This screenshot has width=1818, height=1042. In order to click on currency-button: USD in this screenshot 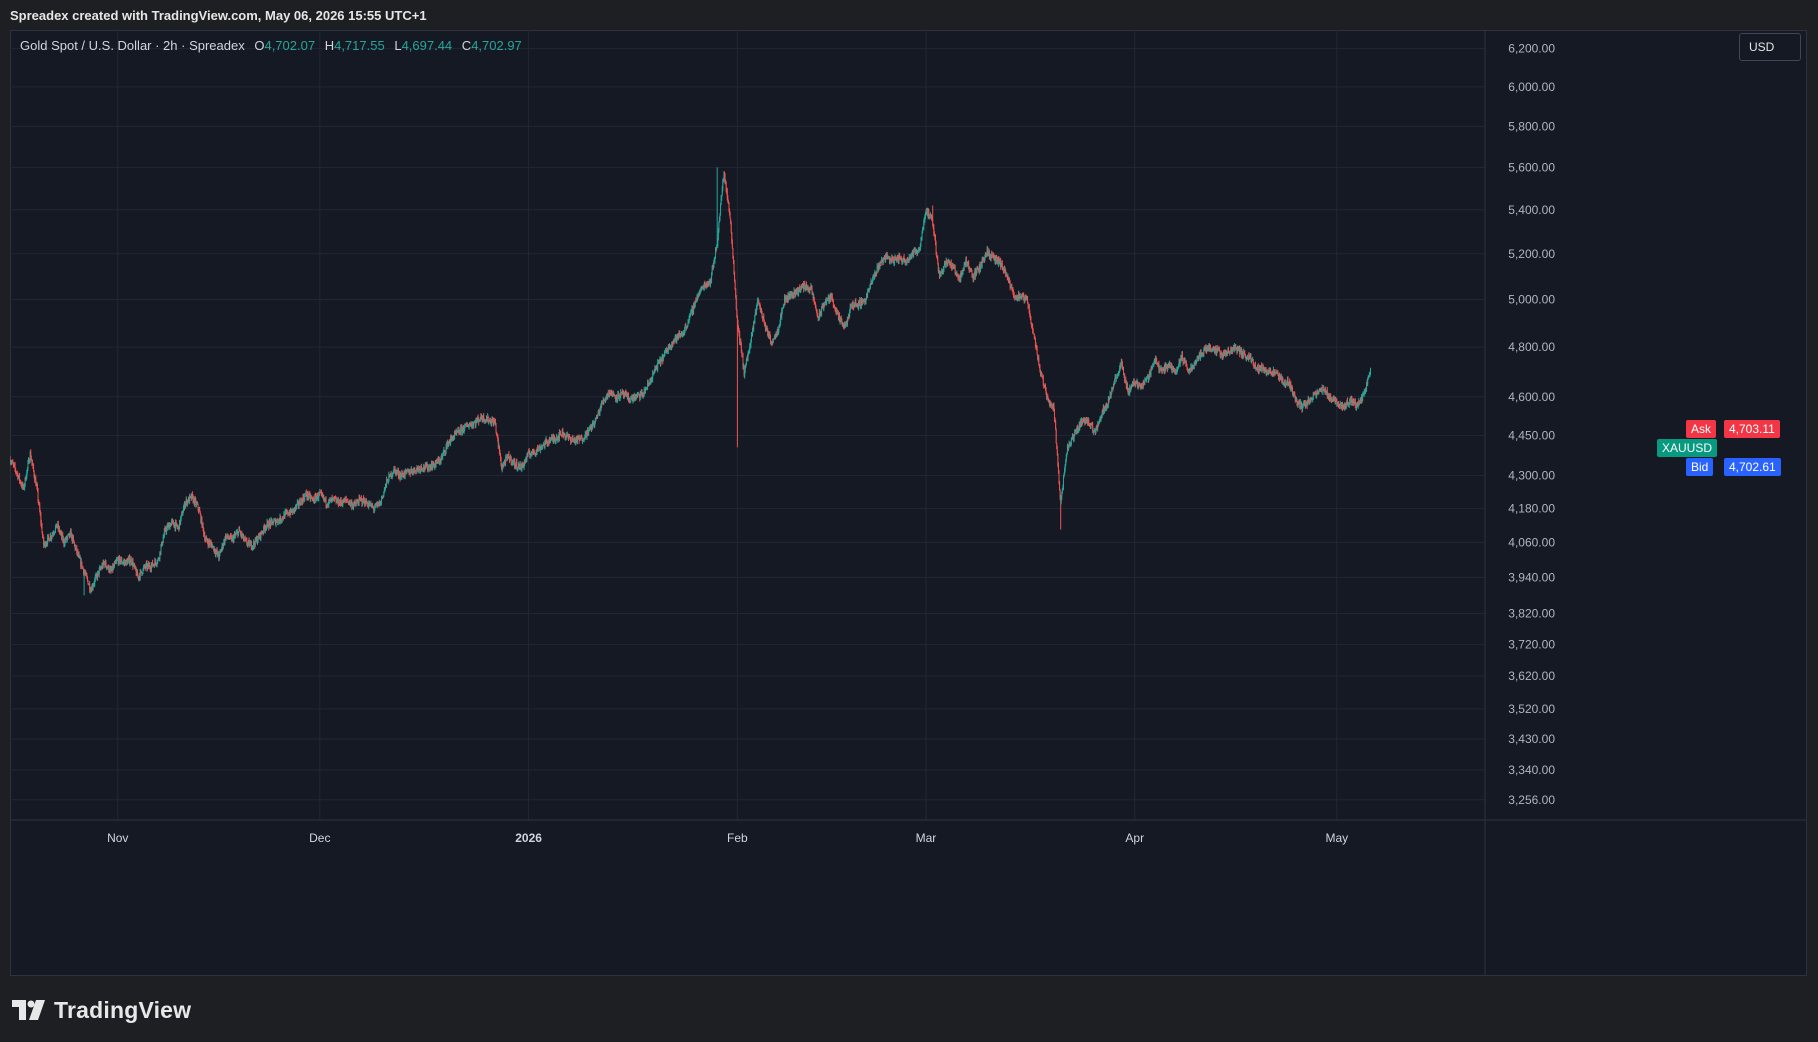, I will do `click(1770, 47)`.